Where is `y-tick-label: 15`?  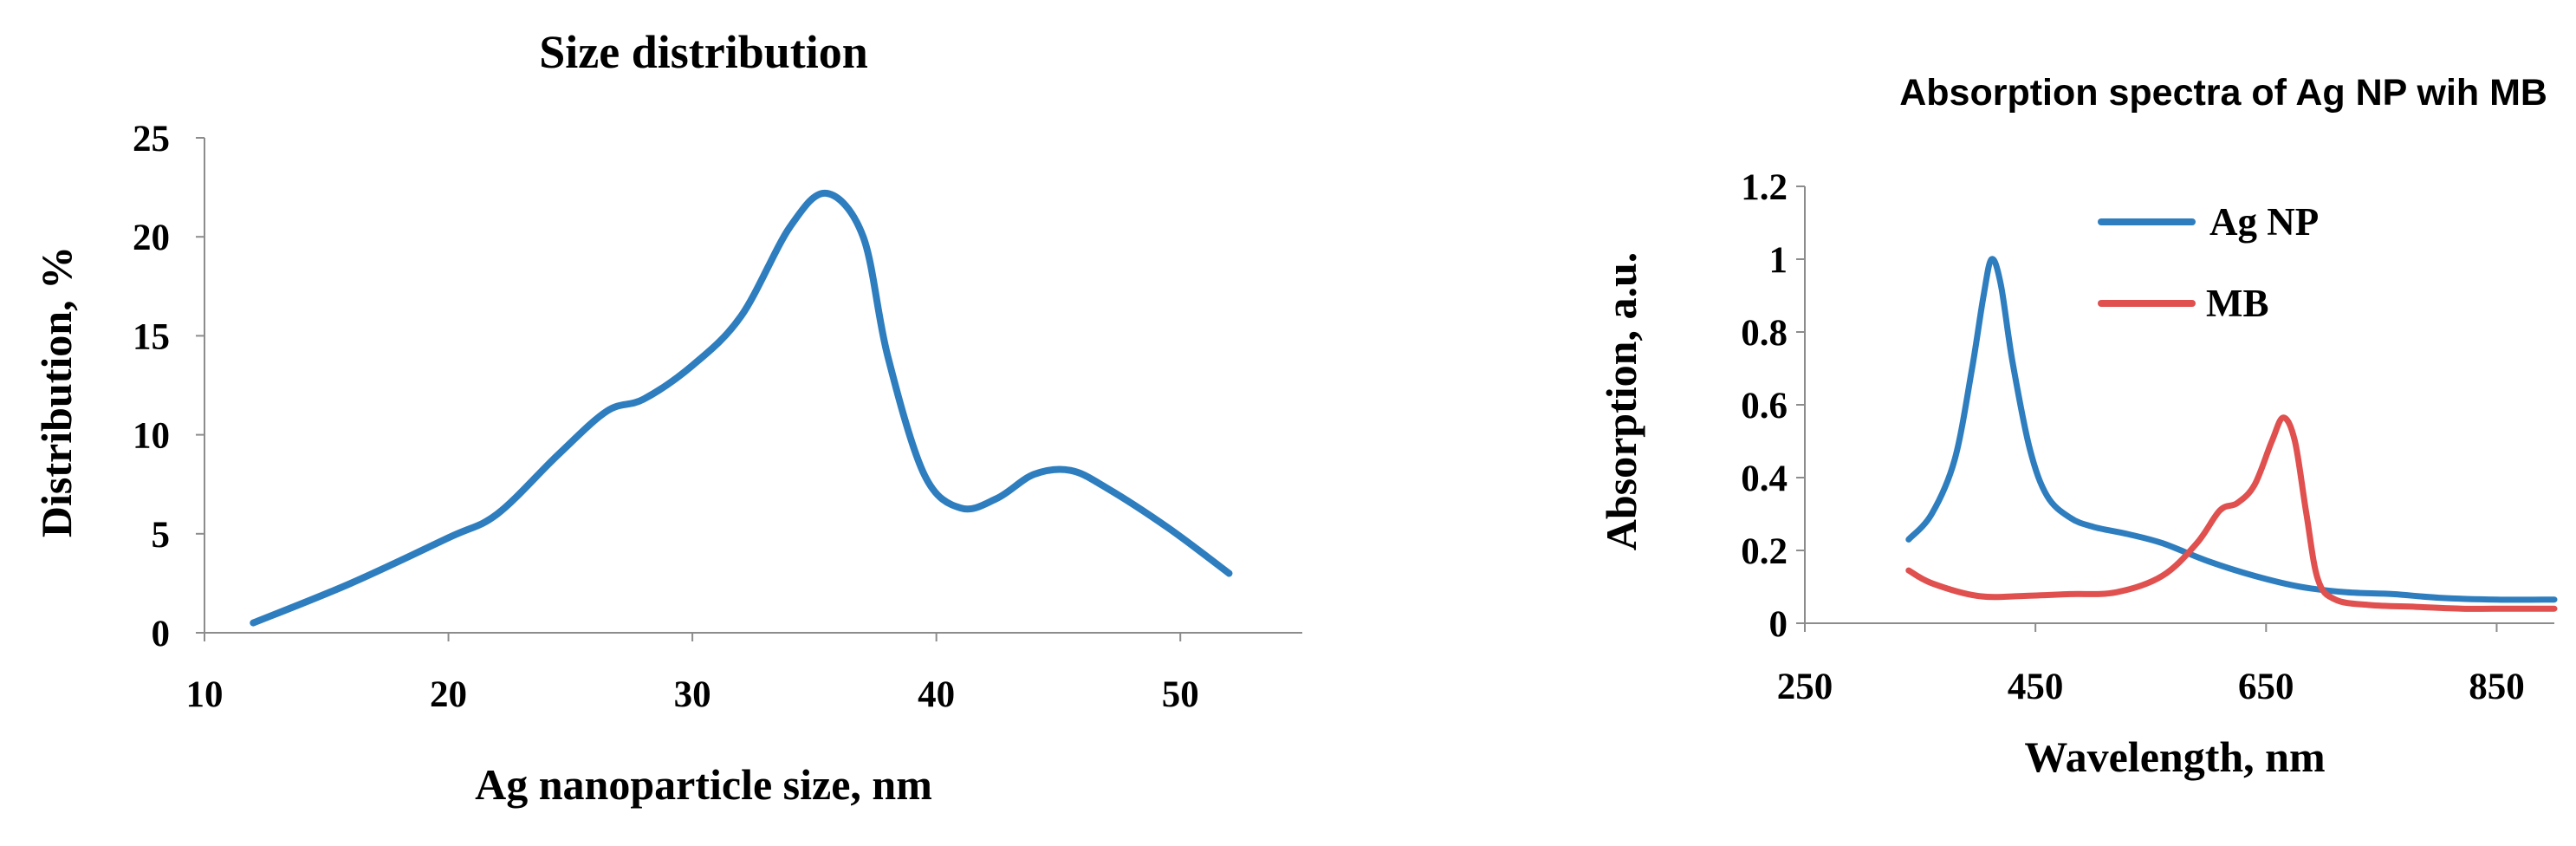 y-tick-label: 15 is located at coordinates (152, 336).